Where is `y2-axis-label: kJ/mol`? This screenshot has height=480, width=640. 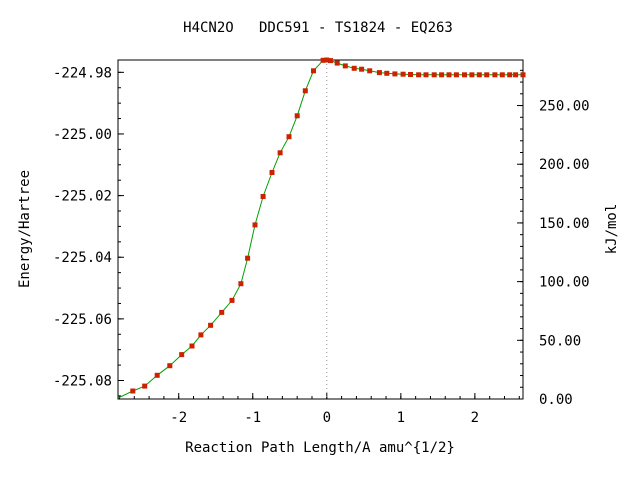 y2-axis-label: kJ/mol is located at coordinates (612, 229).